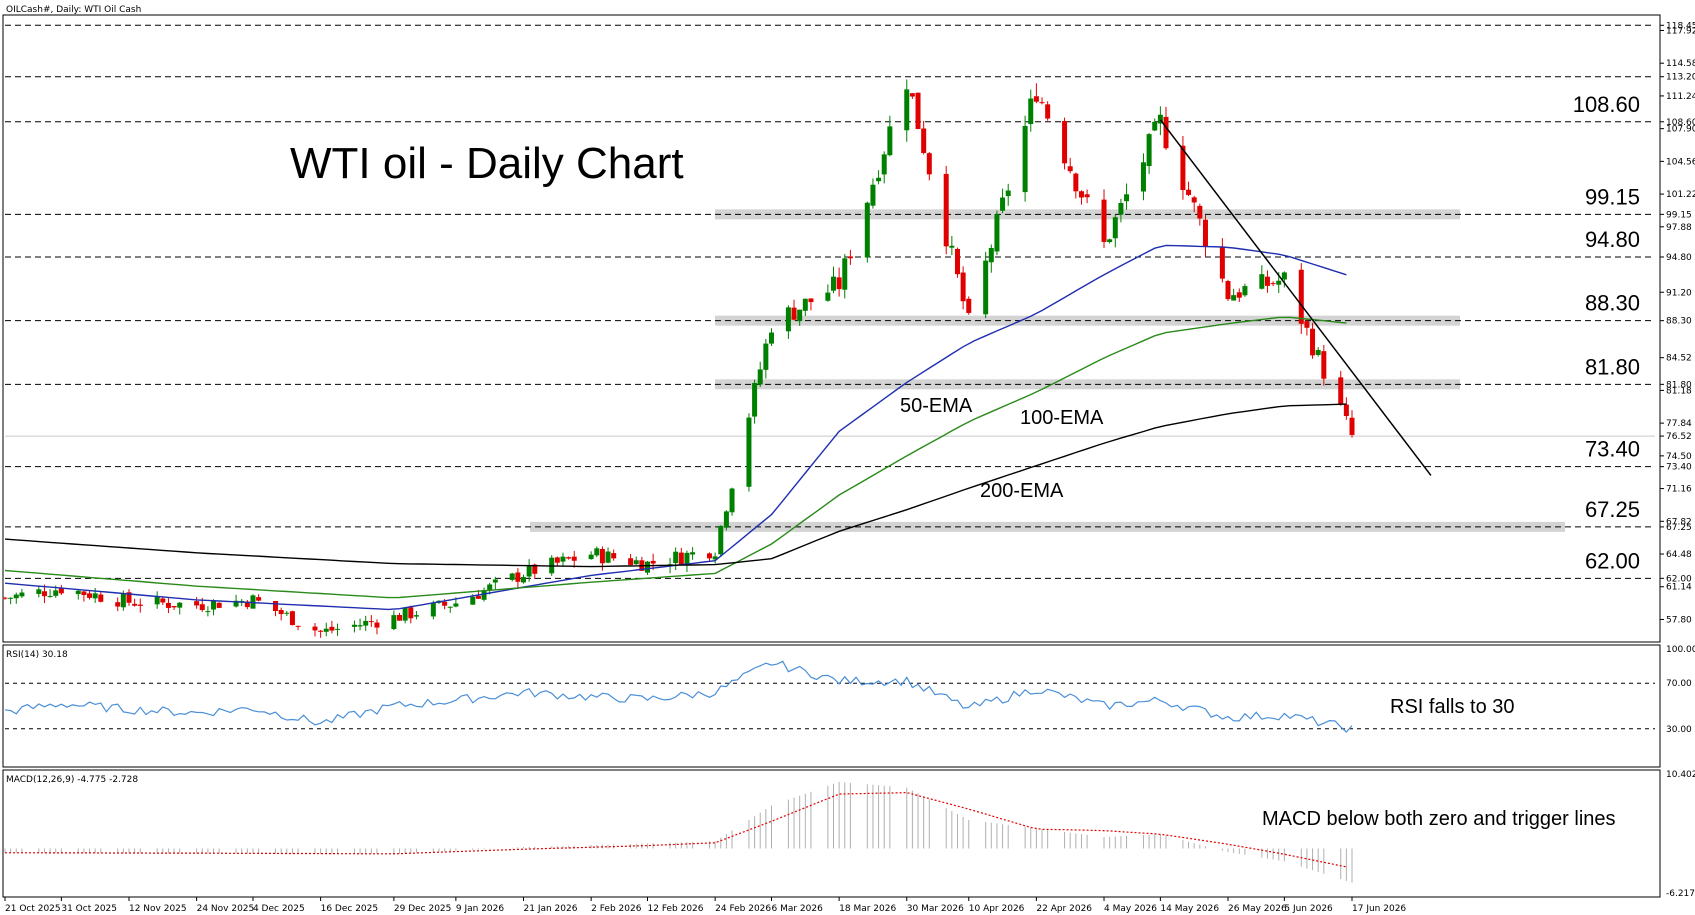 The width and height of the screenshot is (1695, 915). Describe the element at coordinates (1612, 303) in the screenshot. I see `level-label: 88.30` at that location.